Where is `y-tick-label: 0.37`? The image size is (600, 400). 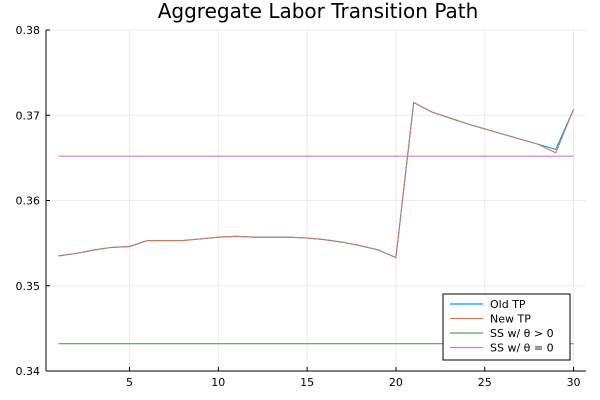 y-tick-label: 0.37 is located at coordinates (28, 115).